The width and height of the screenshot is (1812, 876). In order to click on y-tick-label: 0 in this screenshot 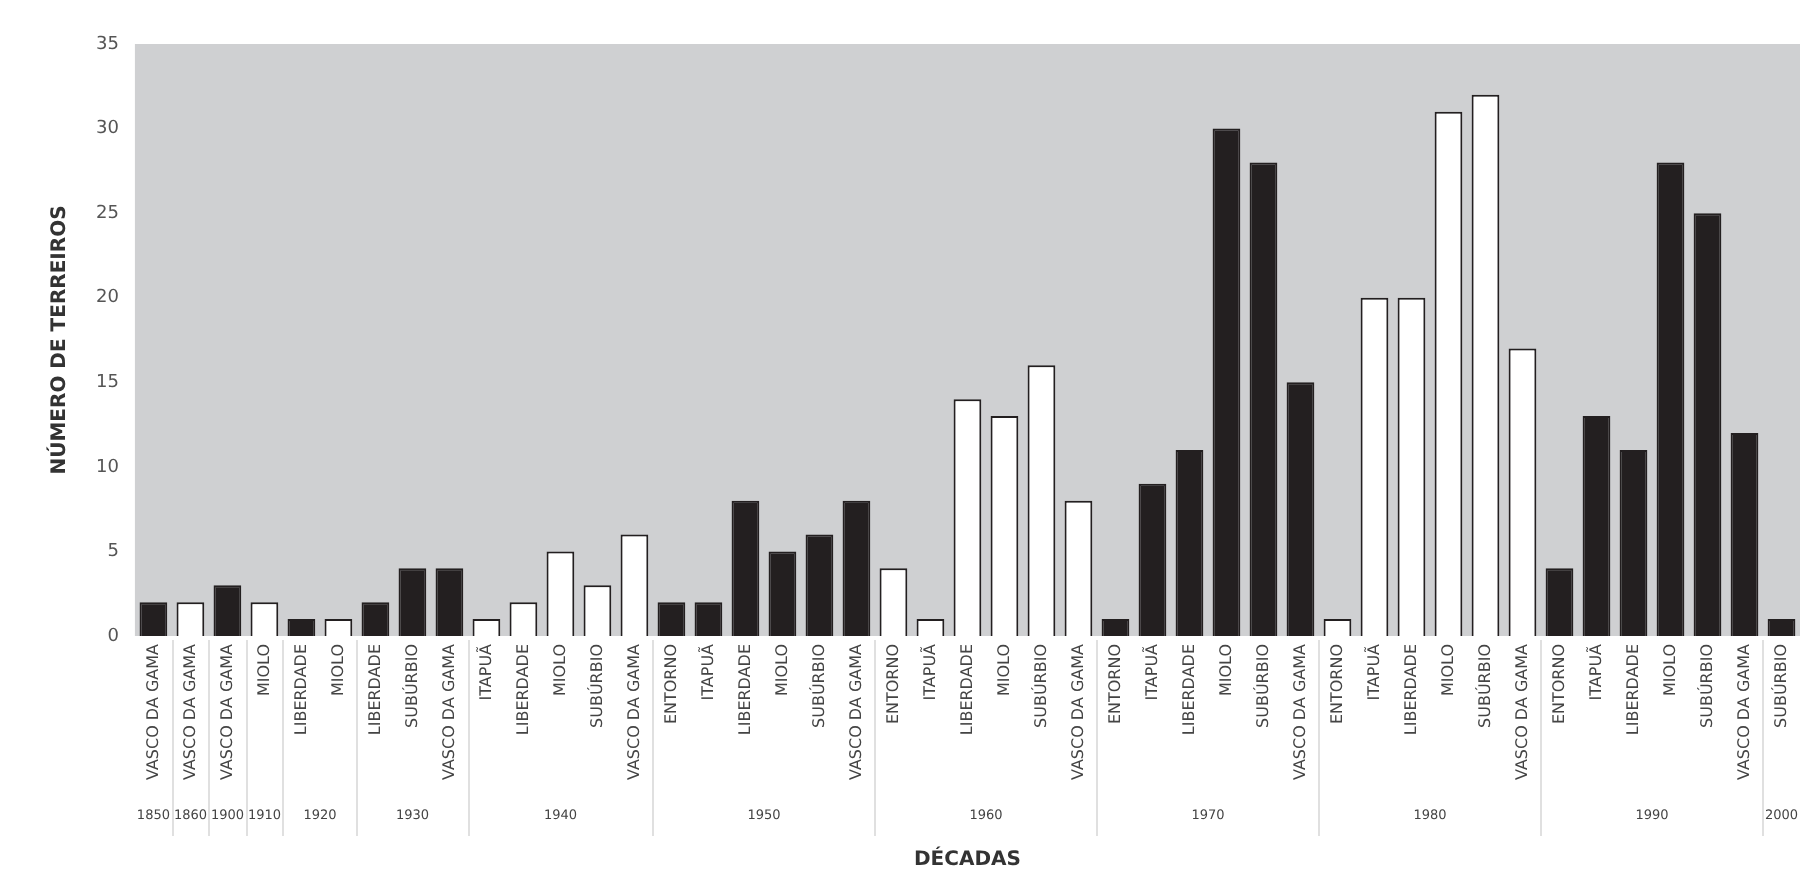, I will do `click(113, 636)`.